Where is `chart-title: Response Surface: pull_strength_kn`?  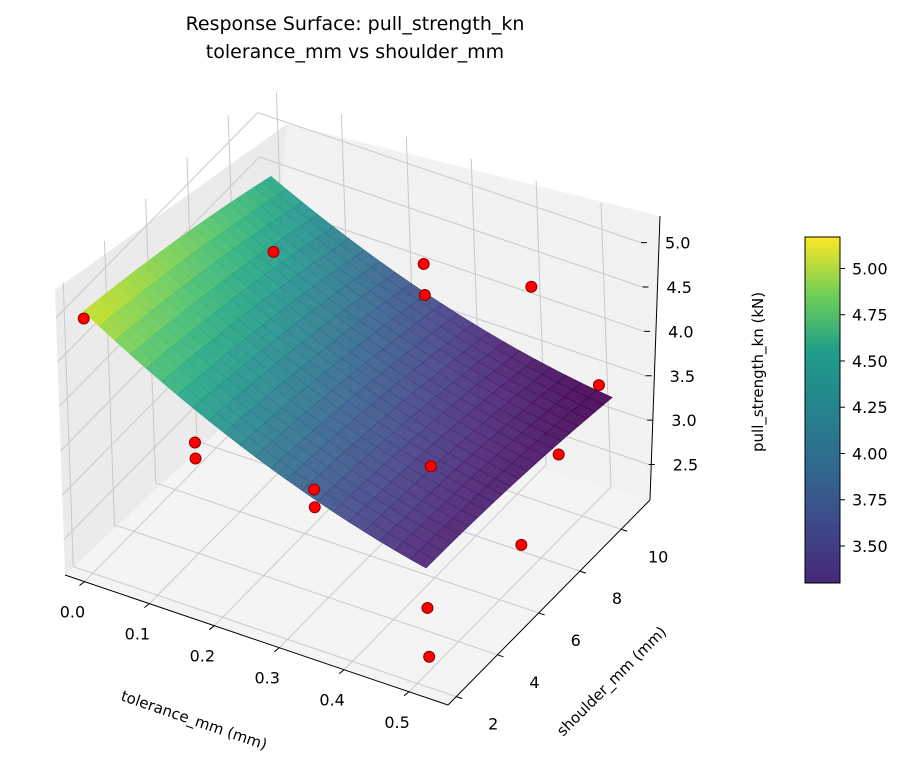 chart-title: Response Surface: pull_strength_kn is located at coordinates (355, 24).